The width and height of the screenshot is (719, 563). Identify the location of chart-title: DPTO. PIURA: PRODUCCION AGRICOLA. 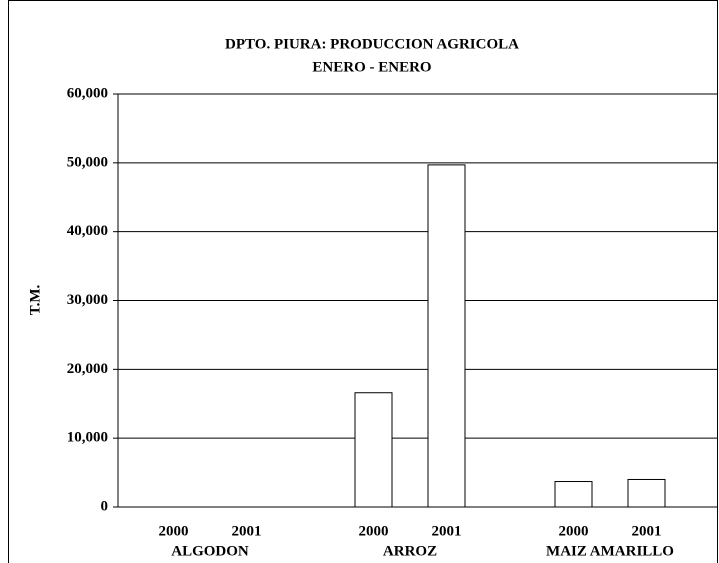
(372, 44).